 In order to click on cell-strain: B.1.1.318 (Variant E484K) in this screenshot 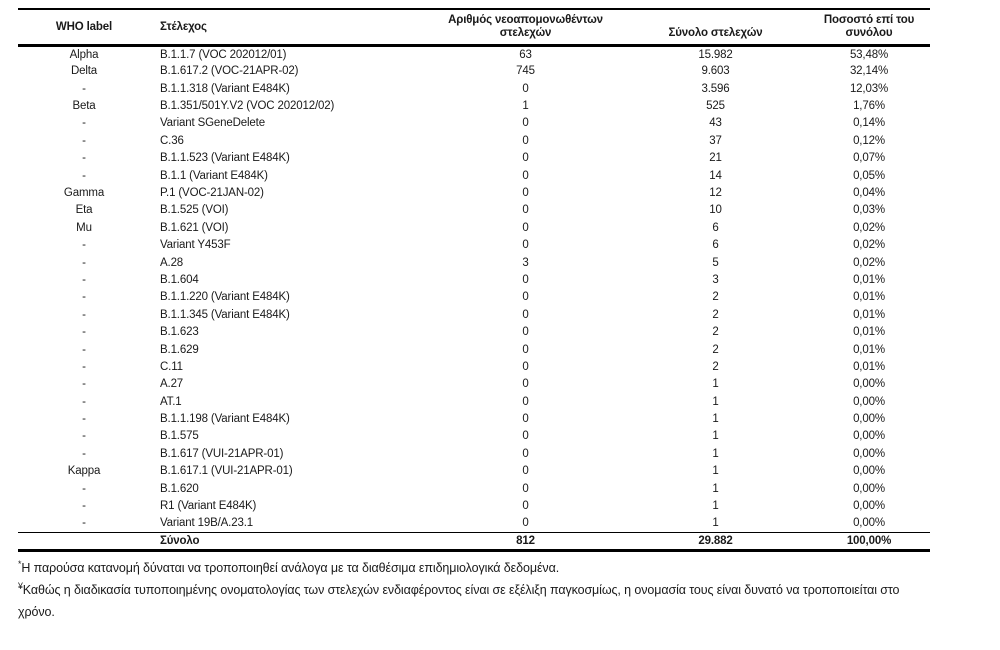, I will do `click(225, 88)`.